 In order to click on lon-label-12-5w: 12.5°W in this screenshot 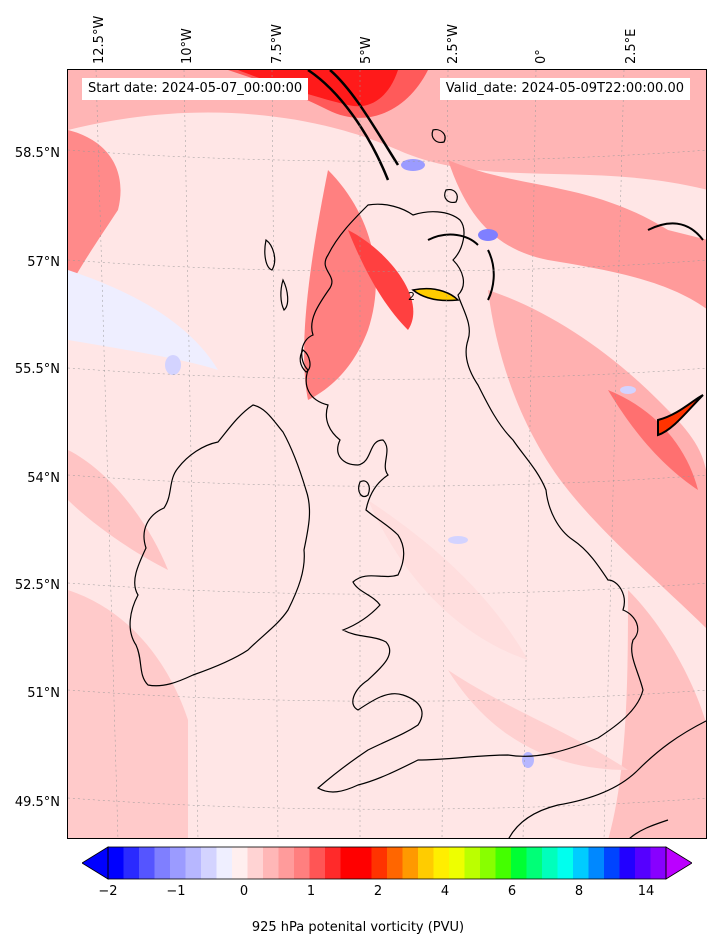, I will do `click(99, 39)`.